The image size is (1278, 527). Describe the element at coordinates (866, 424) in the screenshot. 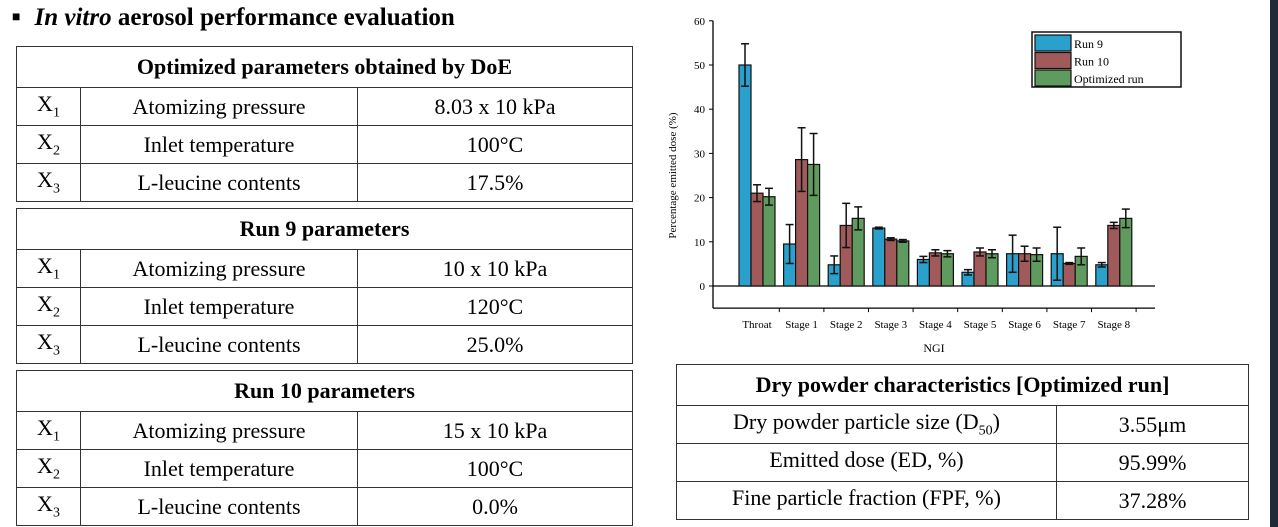

I see `characteristic-name: Dry powder particle size (D50)` at that location.